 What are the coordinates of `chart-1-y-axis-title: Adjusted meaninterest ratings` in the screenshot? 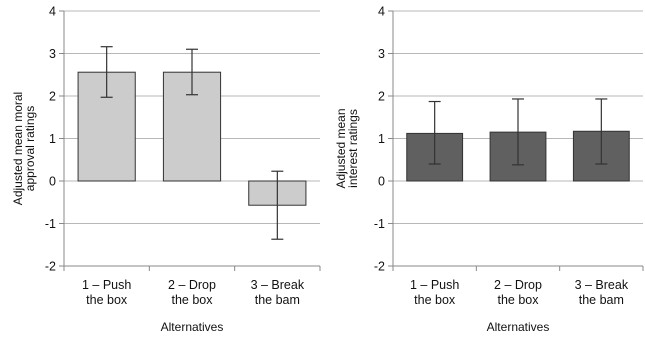 It's located at (347, 148).